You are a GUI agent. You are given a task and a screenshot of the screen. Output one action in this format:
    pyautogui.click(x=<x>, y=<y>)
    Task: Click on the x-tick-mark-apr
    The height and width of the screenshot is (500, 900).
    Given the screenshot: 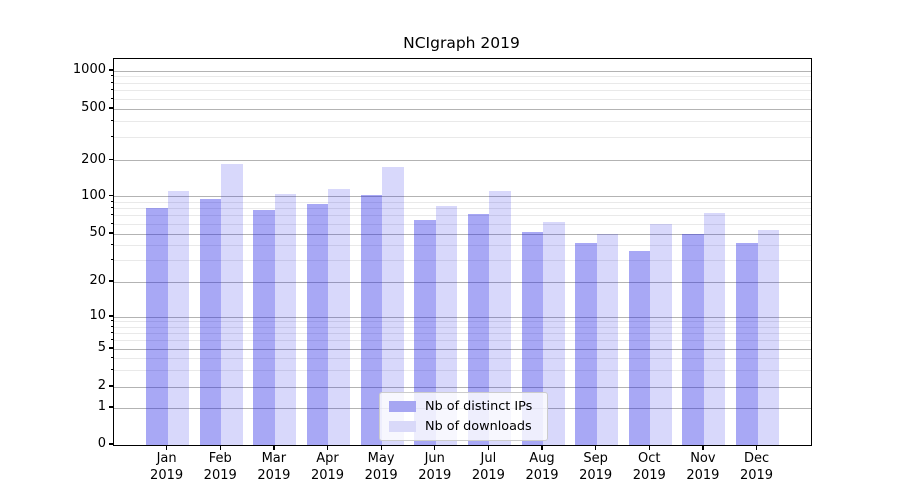 What is the action you would take?
    pyautogui.click(x=327, y=447)
    